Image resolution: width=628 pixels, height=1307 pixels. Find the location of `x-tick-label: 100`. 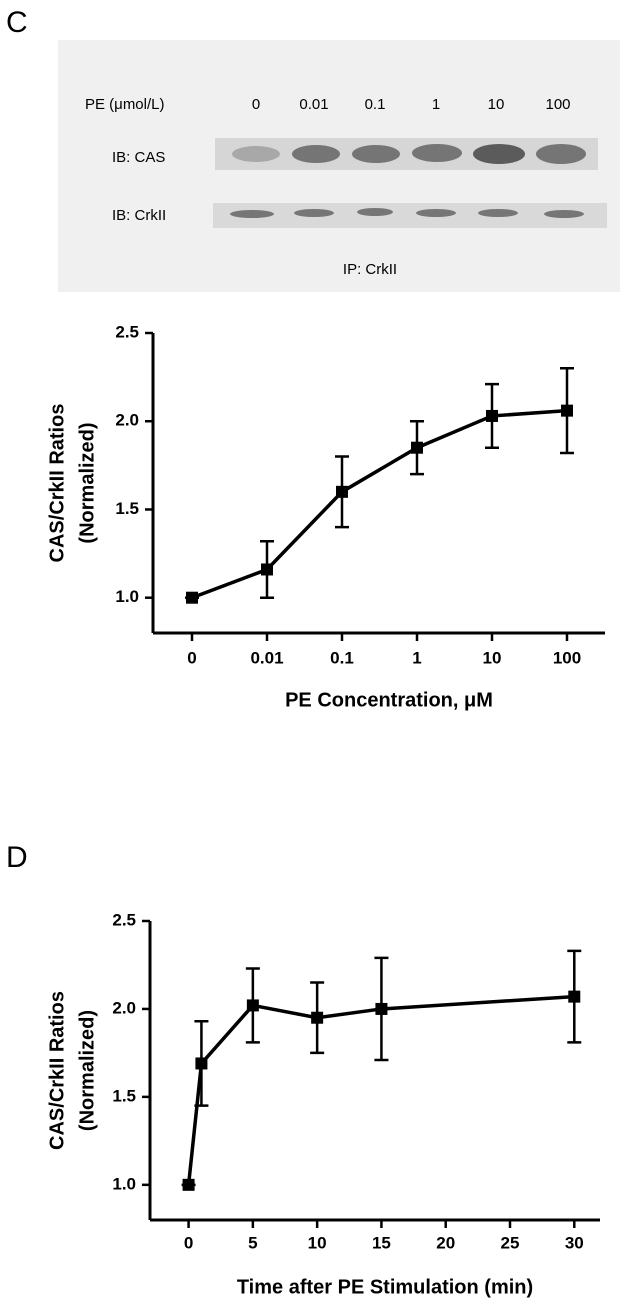

x-tick-label: 100 is located at coordinates (567, 657).